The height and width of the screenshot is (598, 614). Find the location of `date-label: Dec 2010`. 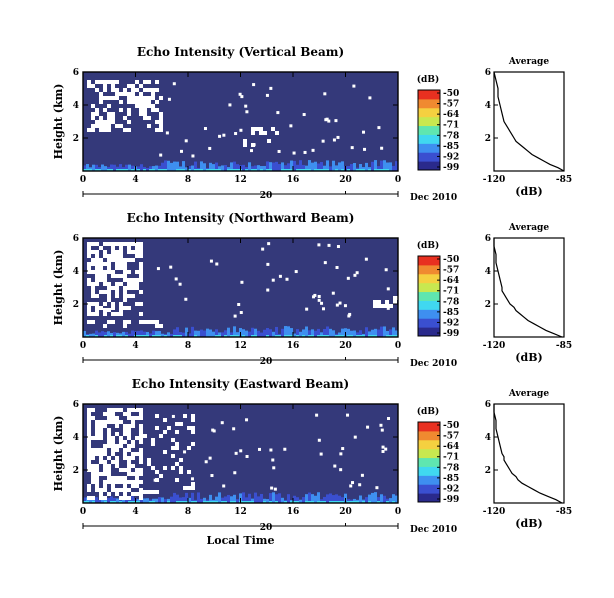

date-label: Dec 2010 is located at coordinates (433, 364).